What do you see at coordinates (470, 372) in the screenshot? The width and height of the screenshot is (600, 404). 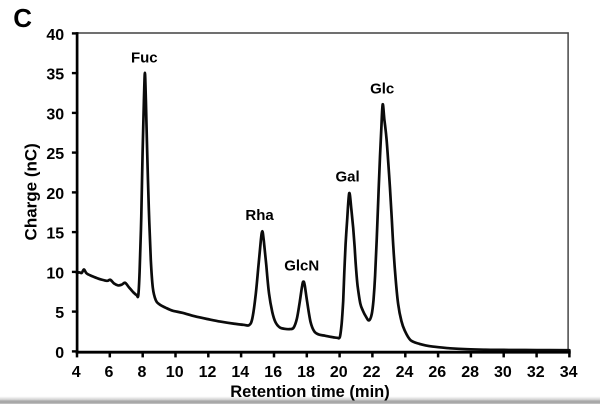 I see `svg-text: 28` at bounding box center [470, 372].